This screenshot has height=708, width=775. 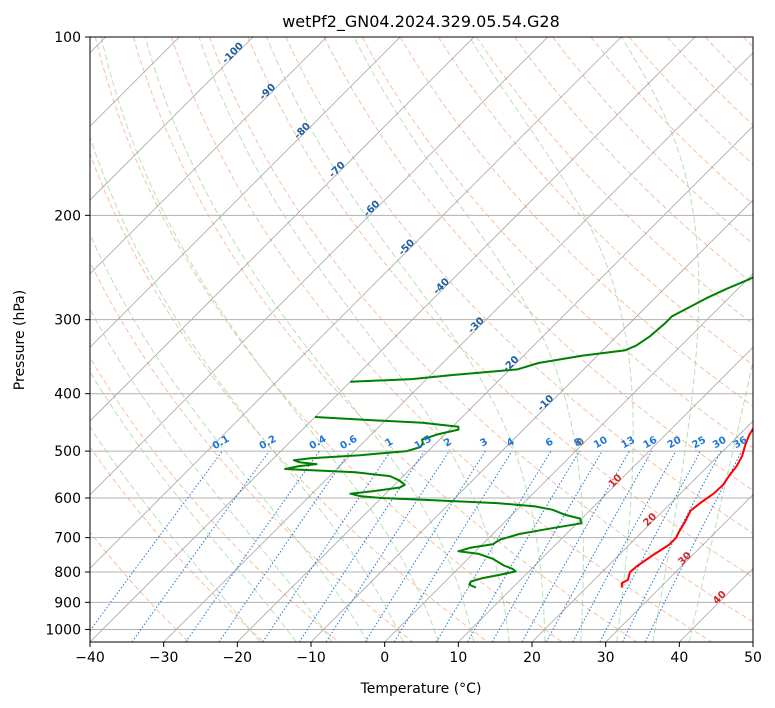 What do you see at coordinates (63, 630) in the screenshot?
I see `y-tick-label: 1000` at bounding box center [63, 630].